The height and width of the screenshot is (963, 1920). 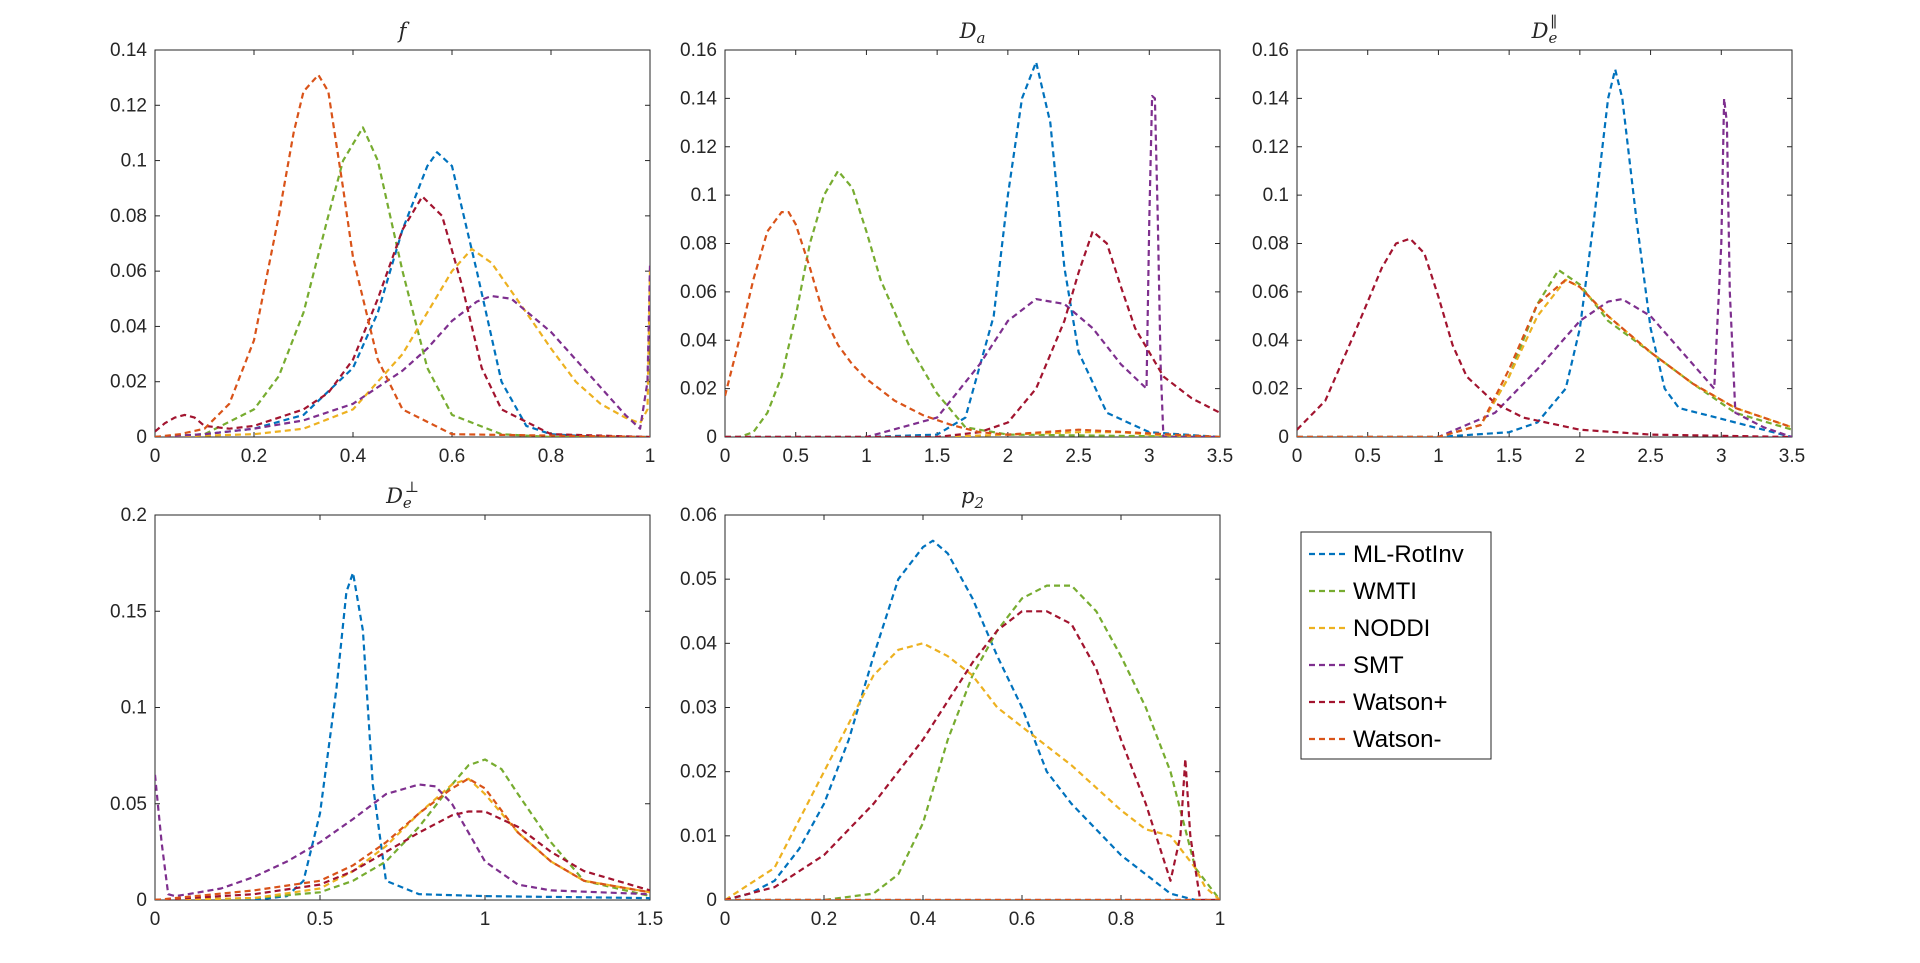 I want to click on series-line-smt, so click(x=972, y=265).